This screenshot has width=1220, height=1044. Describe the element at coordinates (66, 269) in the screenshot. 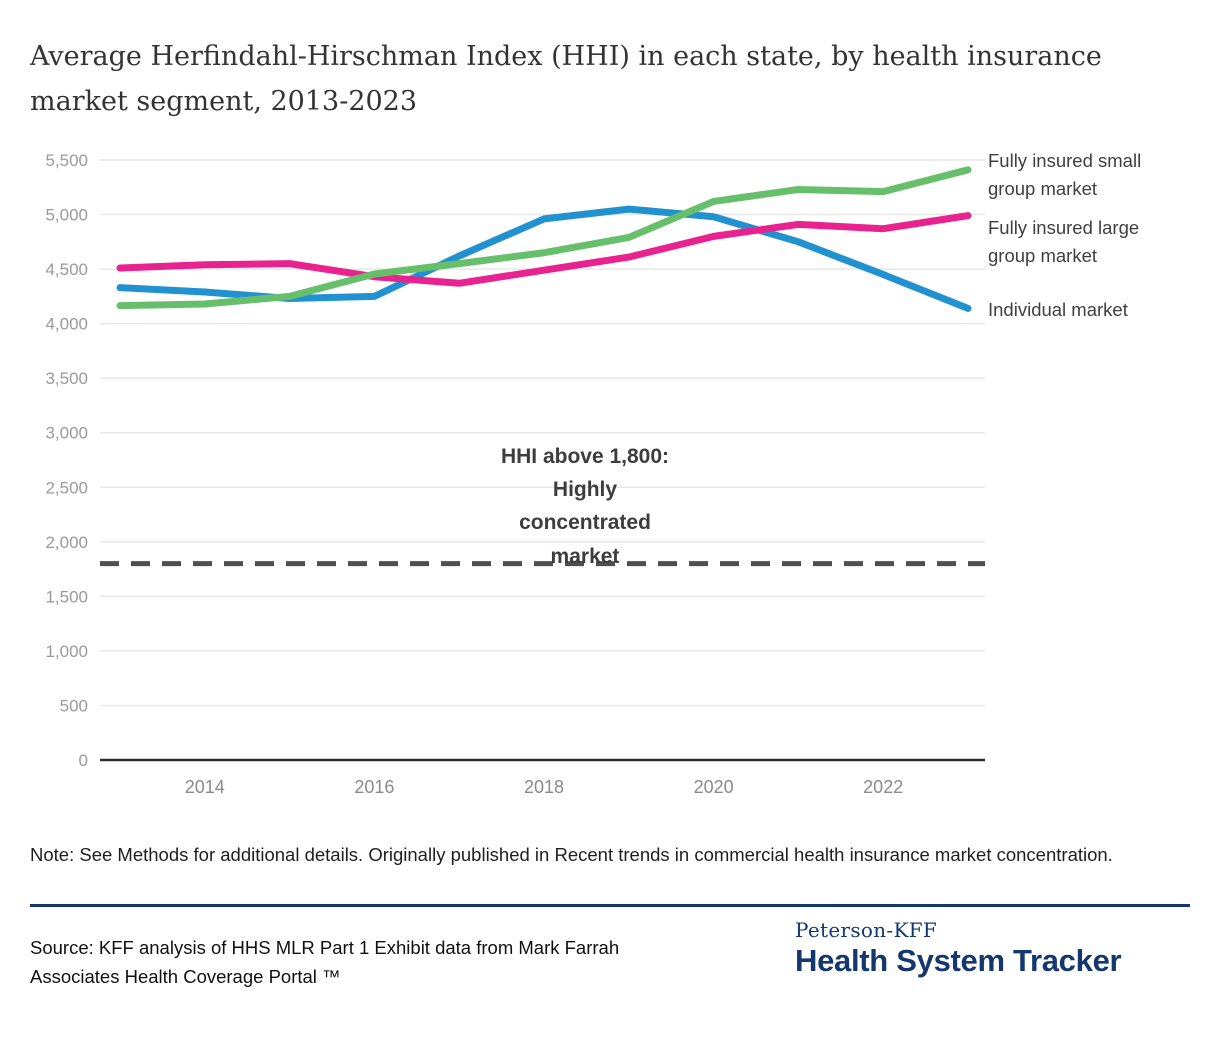

I see `y-tick-label: 4,500` at that location.